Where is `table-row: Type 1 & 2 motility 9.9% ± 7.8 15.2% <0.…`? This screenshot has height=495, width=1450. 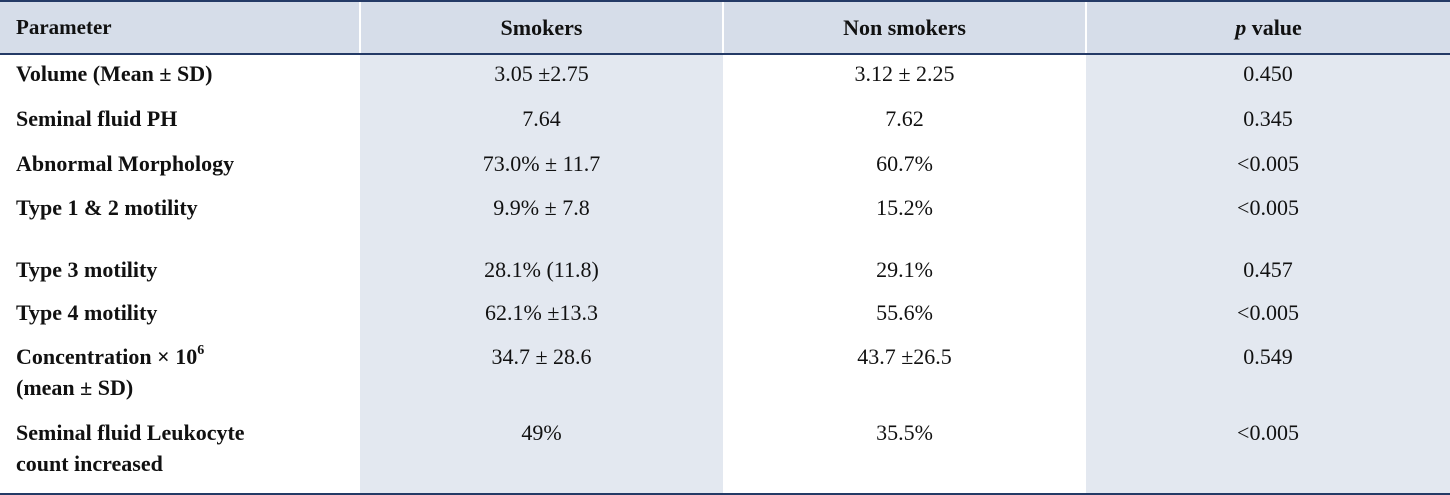
table-row: Type 1 & 2 motility 9.9% ± 7.8 15.2% <0.… is located at coordinates (725, 216).